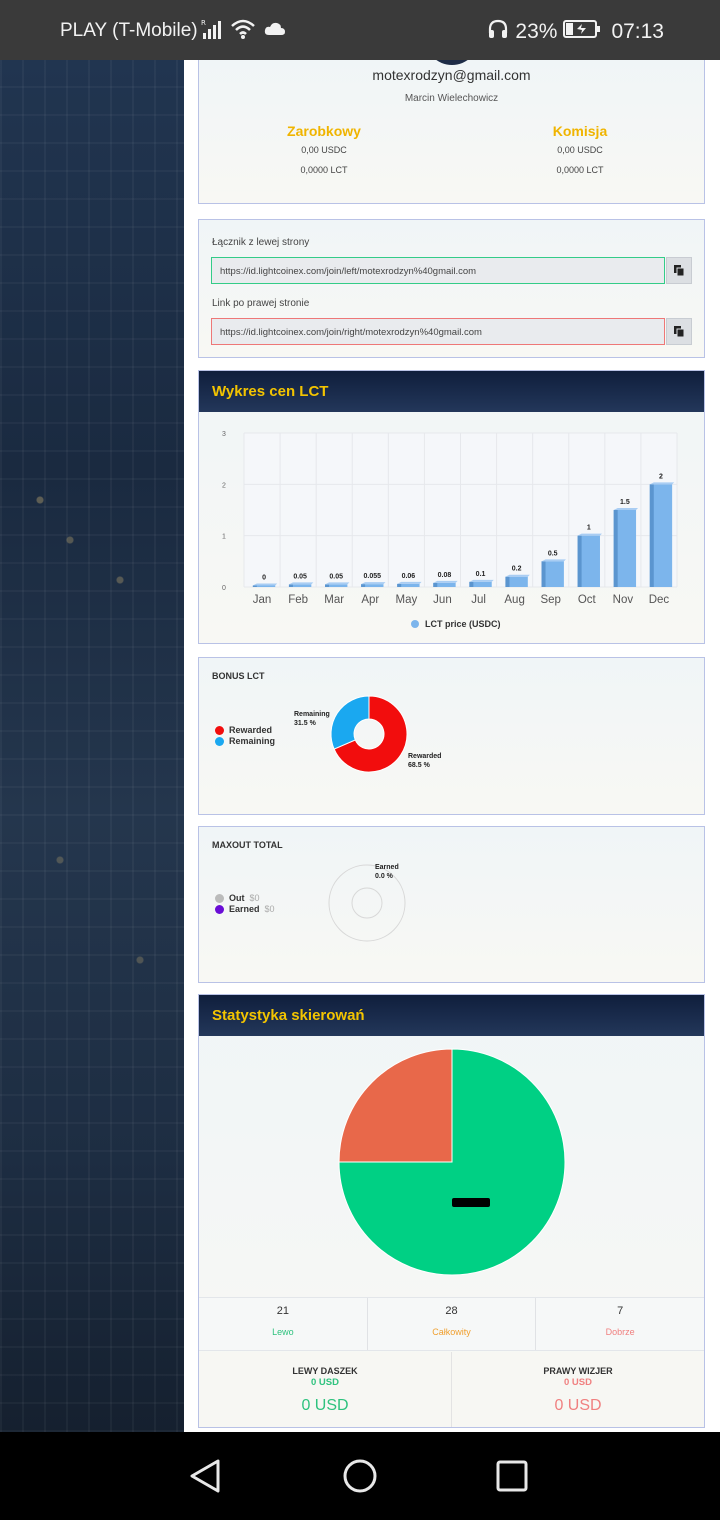 This screenshot has width=720, height=1520. I want to click on x-tick-label: Oct, so click(587, 600).